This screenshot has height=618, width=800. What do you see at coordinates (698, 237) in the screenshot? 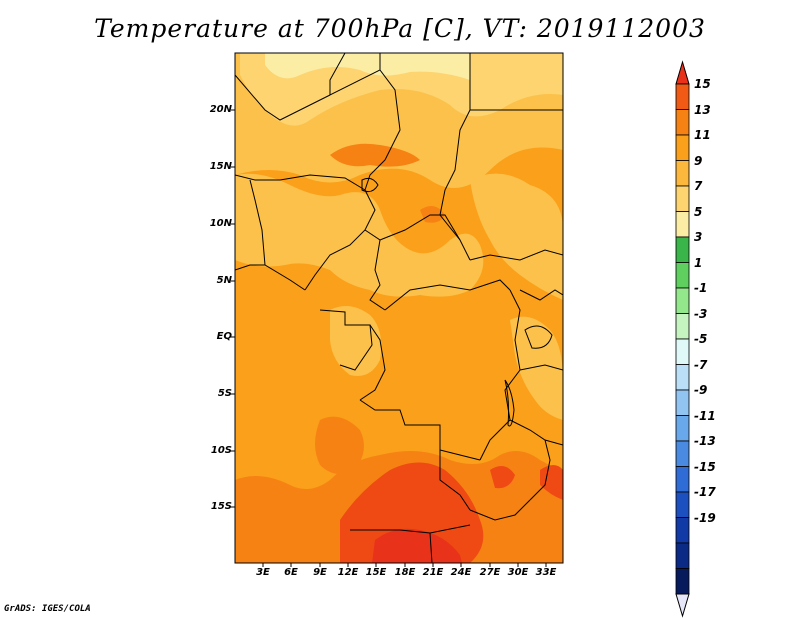
I see `colorbar-label: 3` at bounding box center [698, 237].